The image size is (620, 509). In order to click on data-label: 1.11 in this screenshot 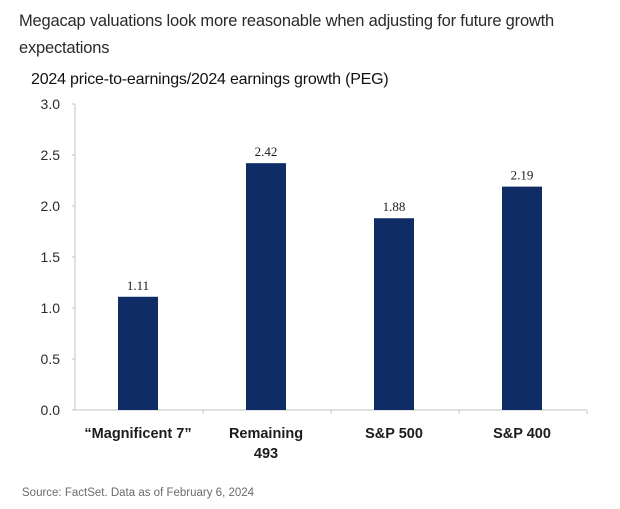, I will do `click(138, 285)`.